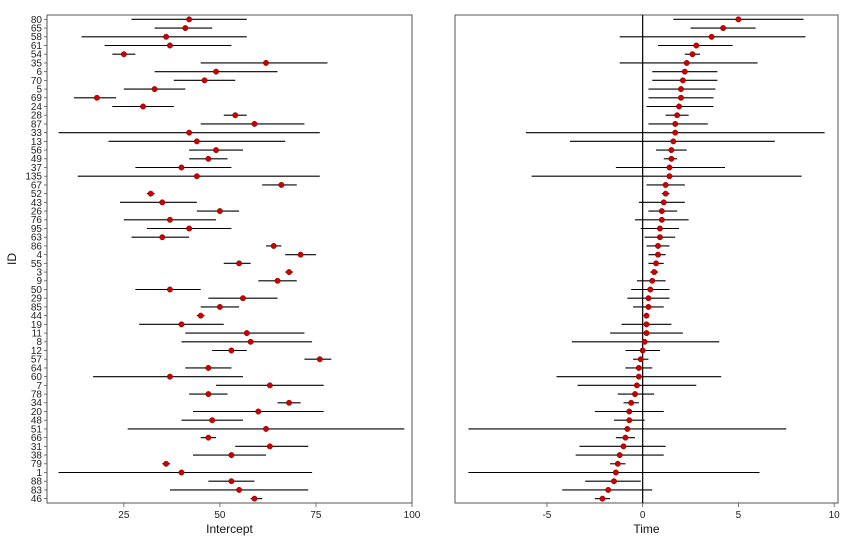 This screenshot has height=539, width=854. What do you see at coordinates (37, 333) in the screenshot?
I see `id-tick-label: 11` at bounding box center [37, 333].